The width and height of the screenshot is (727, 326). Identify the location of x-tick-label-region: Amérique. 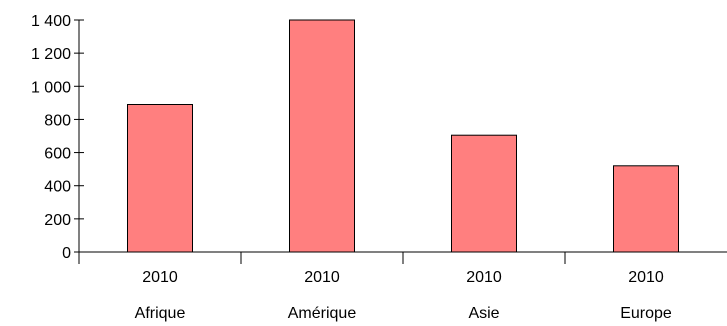
(322, 313).